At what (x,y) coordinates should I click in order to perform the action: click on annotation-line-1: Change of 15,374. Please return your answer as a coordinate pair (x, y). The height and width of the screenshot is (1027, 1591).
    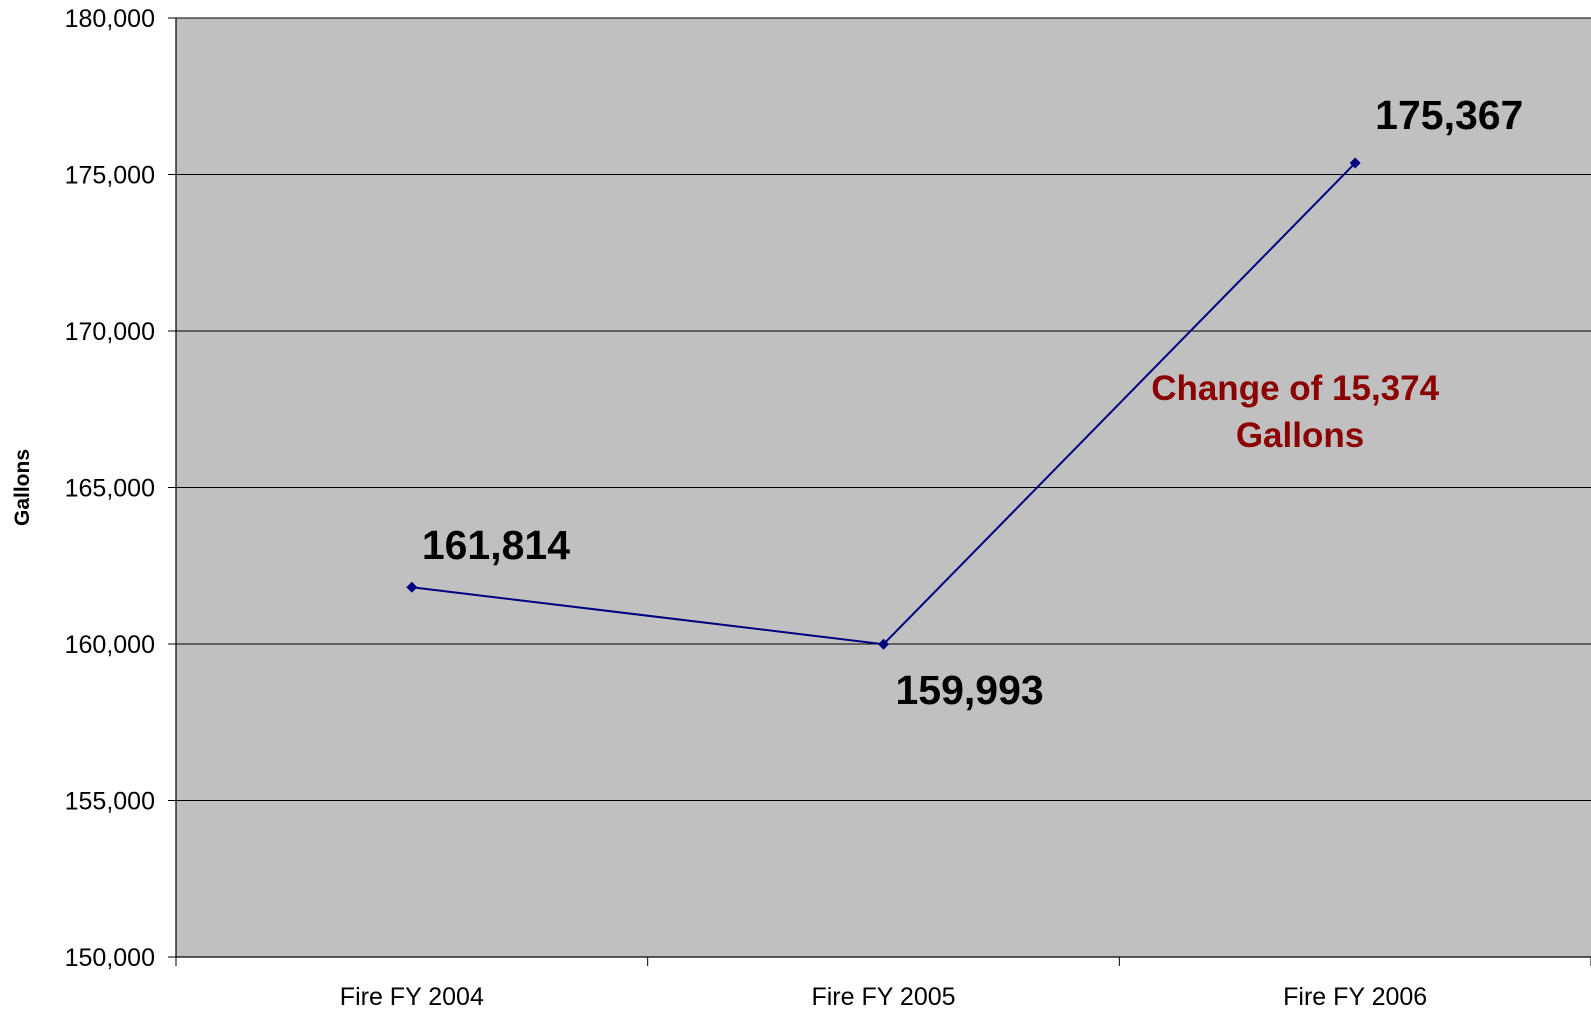
    Looking at the image, I should click on (1295, 388).